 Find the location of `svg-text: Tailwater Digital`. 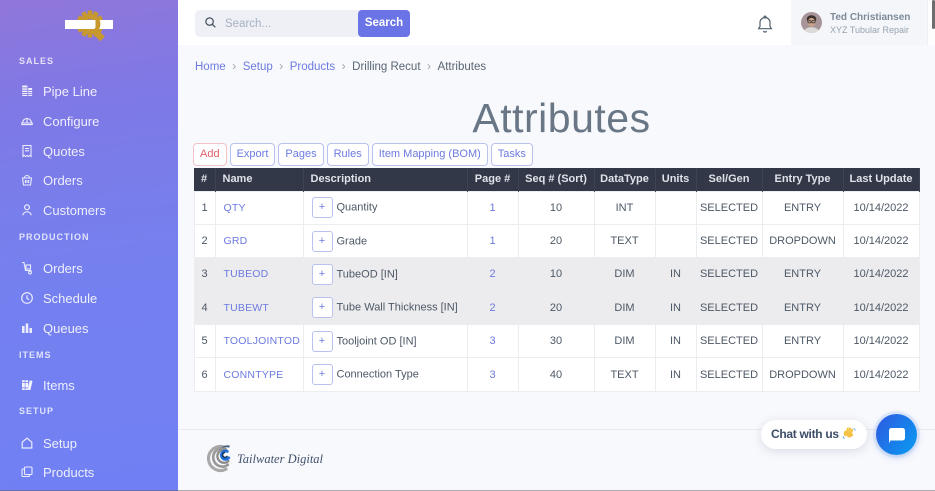

svg-text: Tailwater Digital is located at coordinates (280, 459).